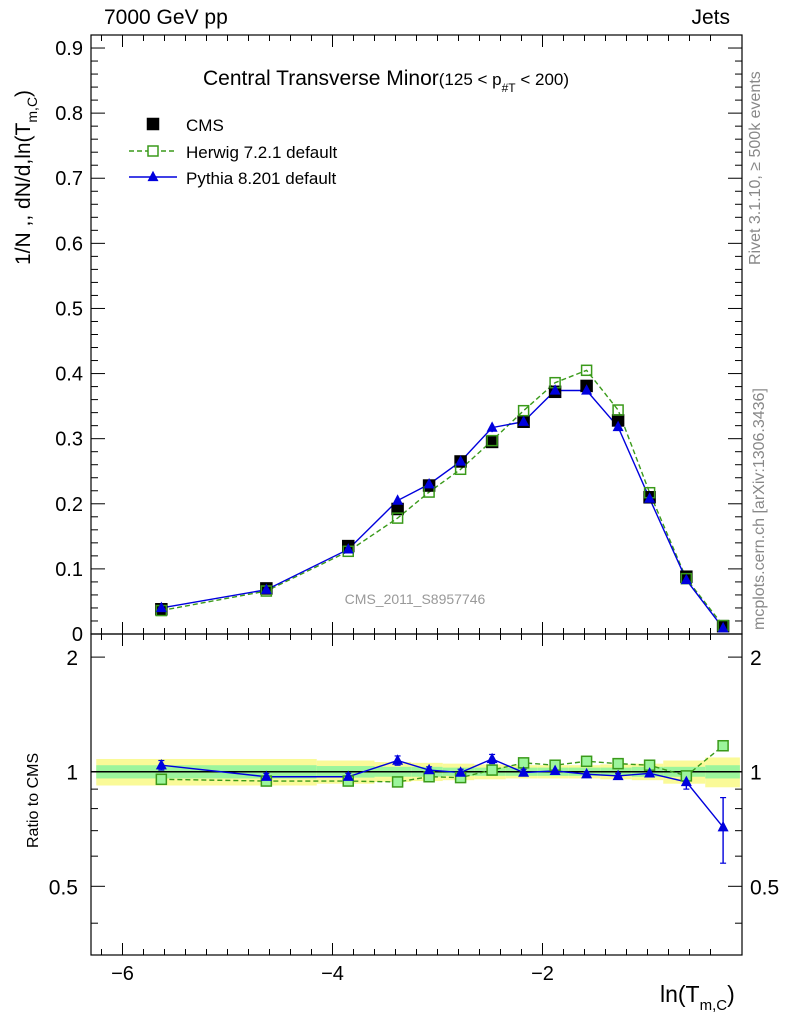  What do you see at coordinates (69, 440) in the screenshot?
I see `y-tick-label: 0.3` at bounding box center [69, 440].